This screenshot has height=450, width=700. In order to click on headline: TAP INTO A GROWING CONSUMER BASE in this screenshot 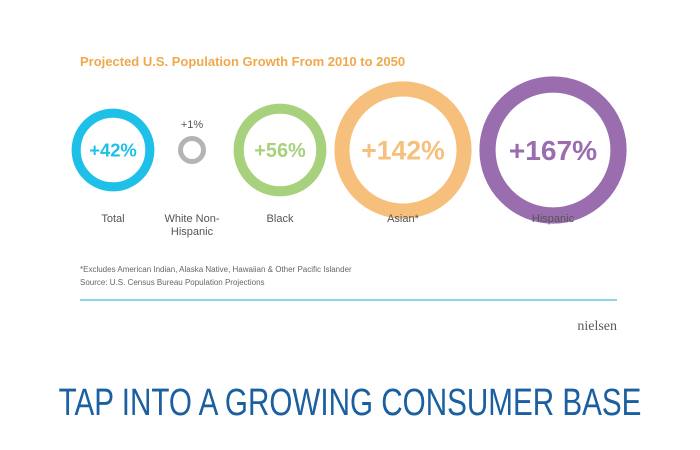, I will do `click(350, 403)`.